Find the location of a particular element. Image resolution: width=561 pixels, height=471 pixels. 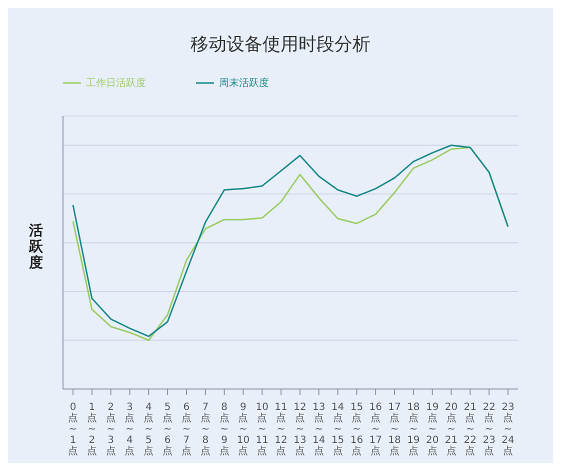

x-tick-label: 0点~1点 is located at coordinates (73, 429).